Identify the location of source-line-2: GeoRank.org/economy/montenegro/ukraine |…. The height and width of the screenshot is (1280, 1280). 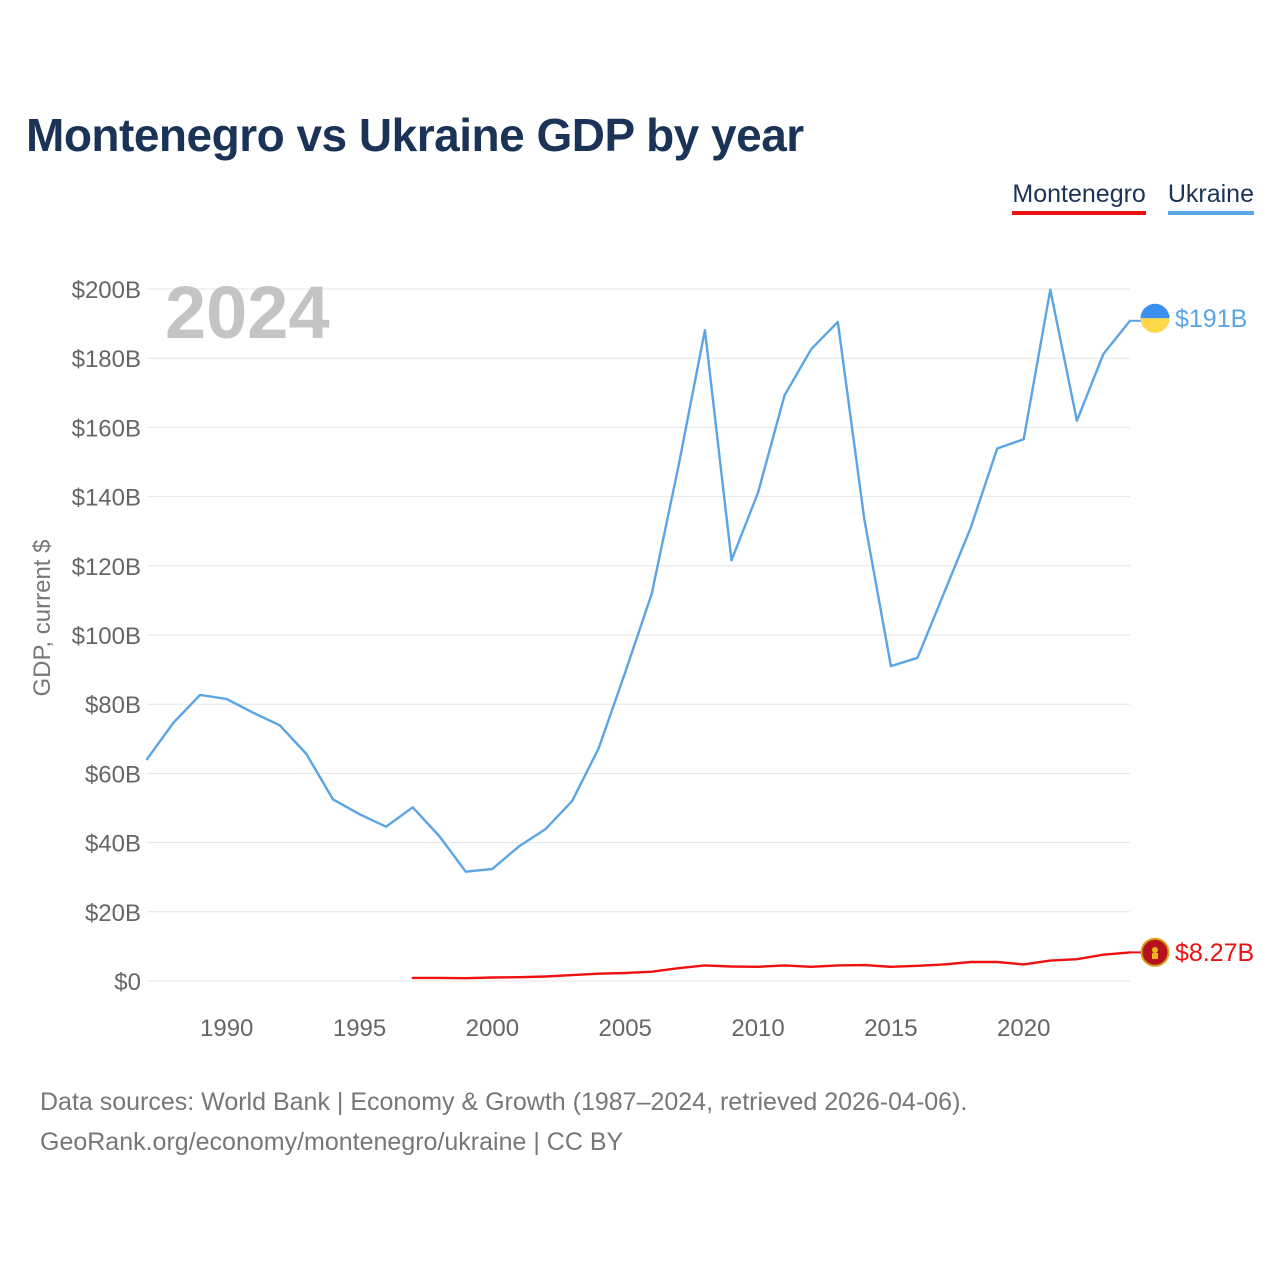
(332, 1142).